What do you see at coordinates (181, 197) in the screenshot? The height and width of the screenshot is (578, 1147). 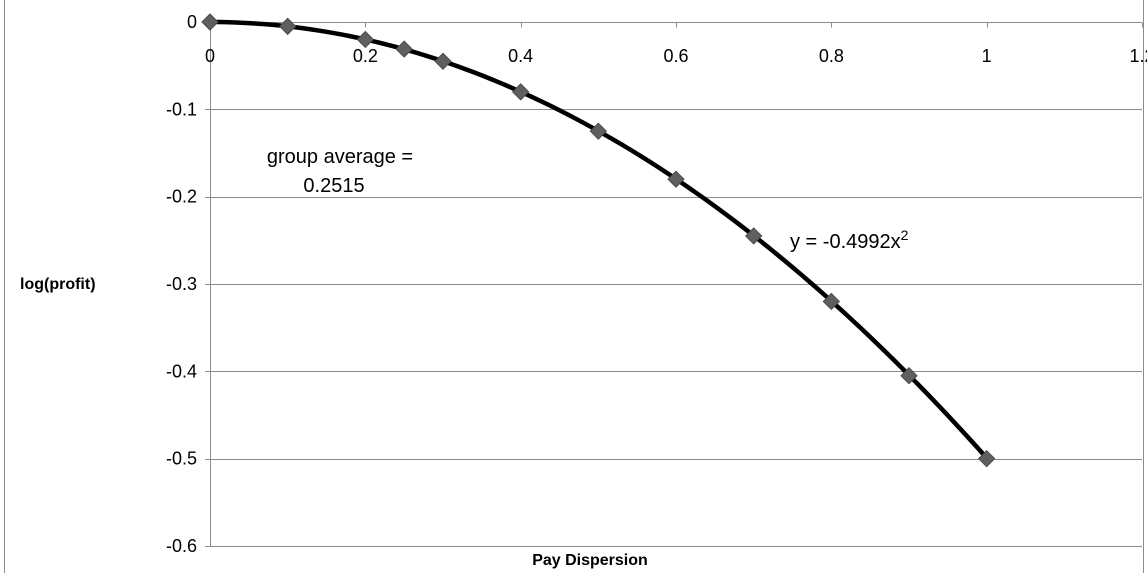 I see `y-tick-label: -0.2` at bounding box center [181, 197].